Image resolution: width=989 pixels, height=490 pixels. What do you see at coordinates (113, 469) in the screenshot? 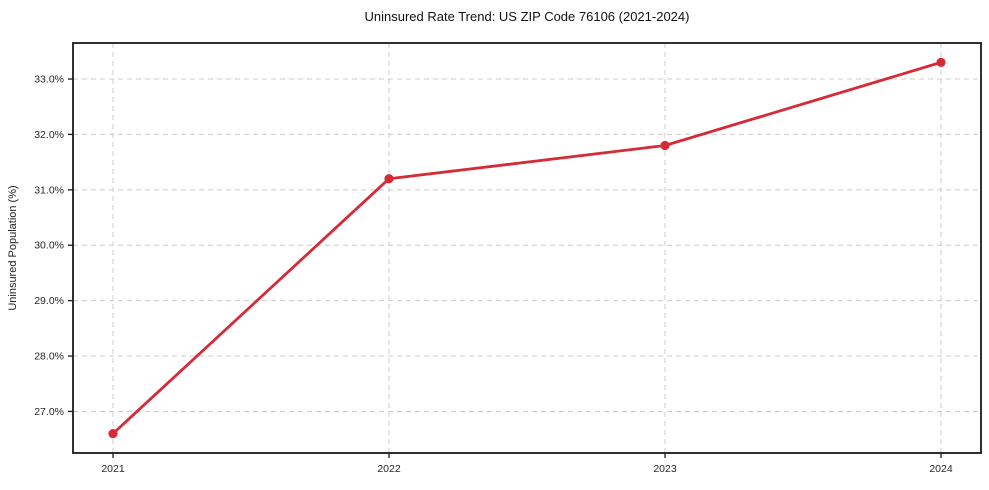
I see `x-tick-label: 2021` at bounding box center [113, 469].